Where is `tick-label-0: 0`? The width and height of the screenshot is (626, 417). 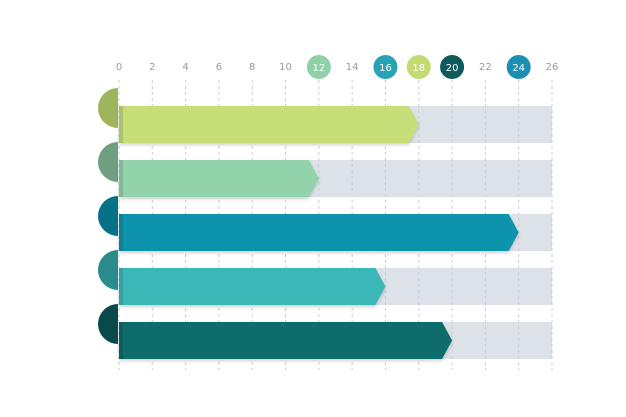 tick-label-0: 0 is located at coordinates (119, 67).